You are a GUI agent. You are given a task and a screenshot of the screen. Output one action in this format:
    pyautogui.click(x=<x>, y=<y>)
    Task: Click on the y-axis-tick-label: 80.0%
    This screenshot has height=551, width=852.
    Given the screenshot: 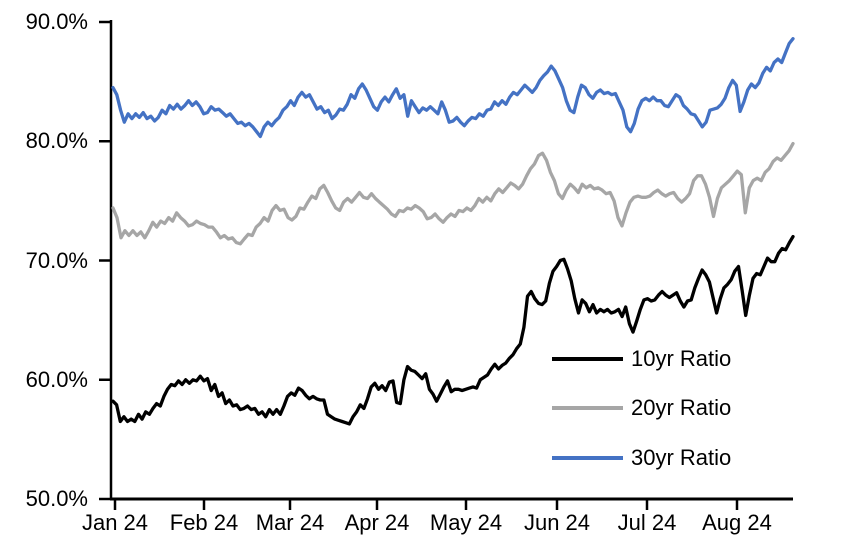 What is the action you would take?
    pyautogui.click(x=56, y=140)
    